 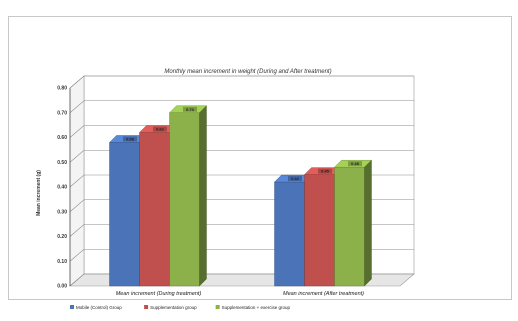 What do you see at coordinates (39, 193) in the screenshot?
I see `y-axis-label: Mean increment (g)` at bounding box center [39, 193].